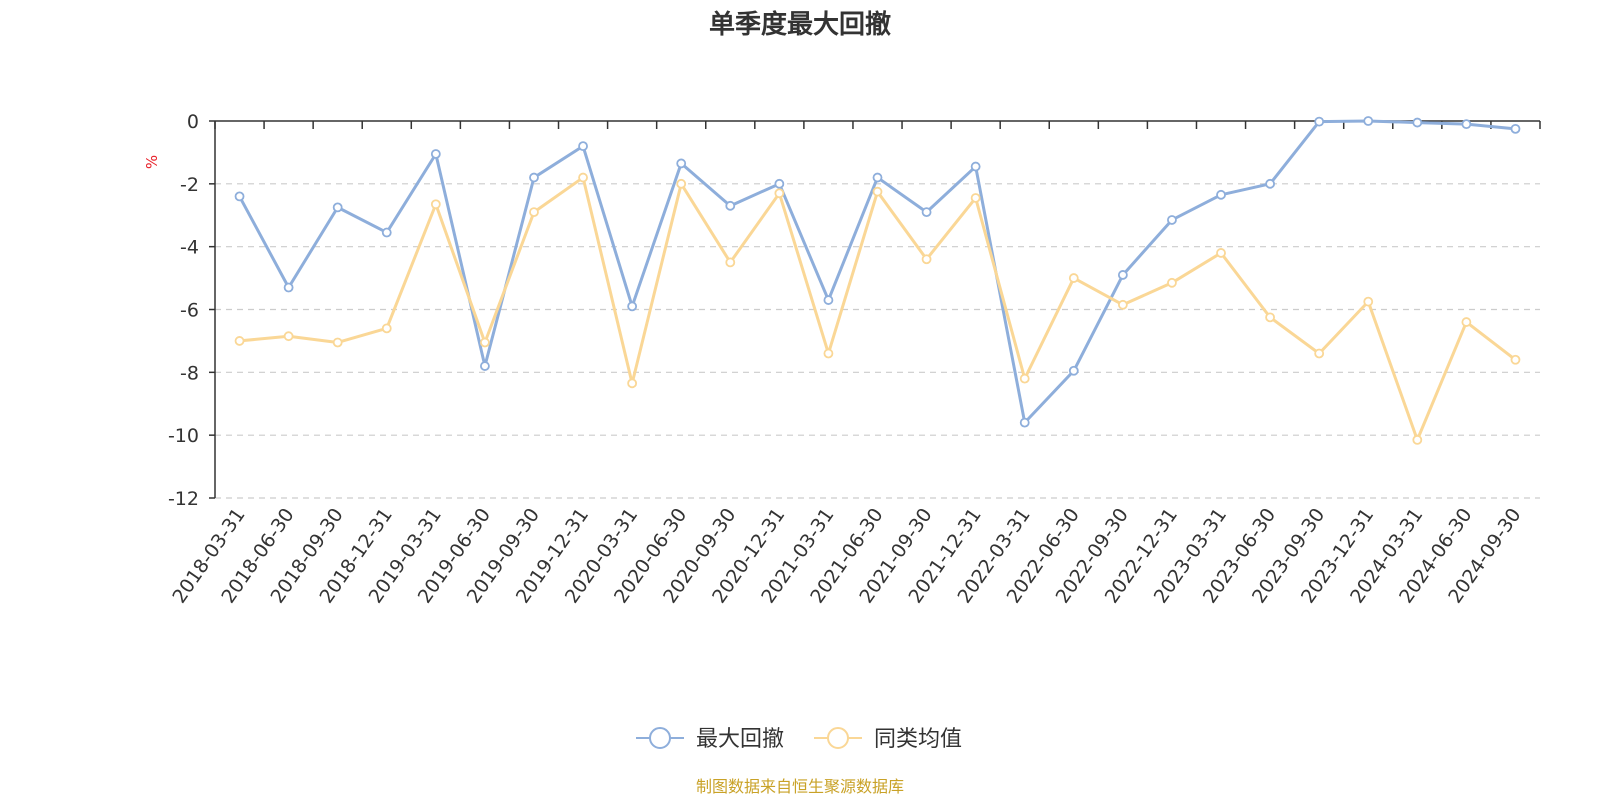  I want to click on y-tick-labels: 0 -2 -4 -6 -8 -10 -12, so click(183, 310).